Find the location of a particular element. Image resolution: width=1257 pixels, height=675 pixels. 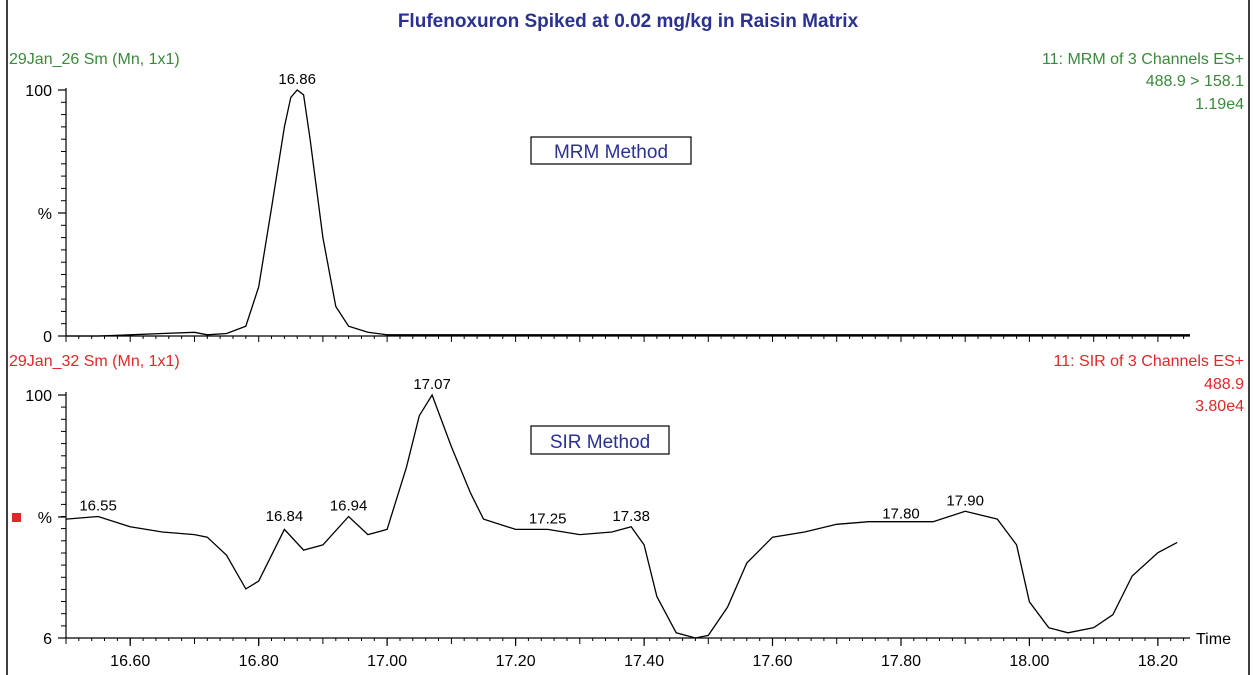

x-tick-label: 18.20 is located at coordinates (1158, 661).